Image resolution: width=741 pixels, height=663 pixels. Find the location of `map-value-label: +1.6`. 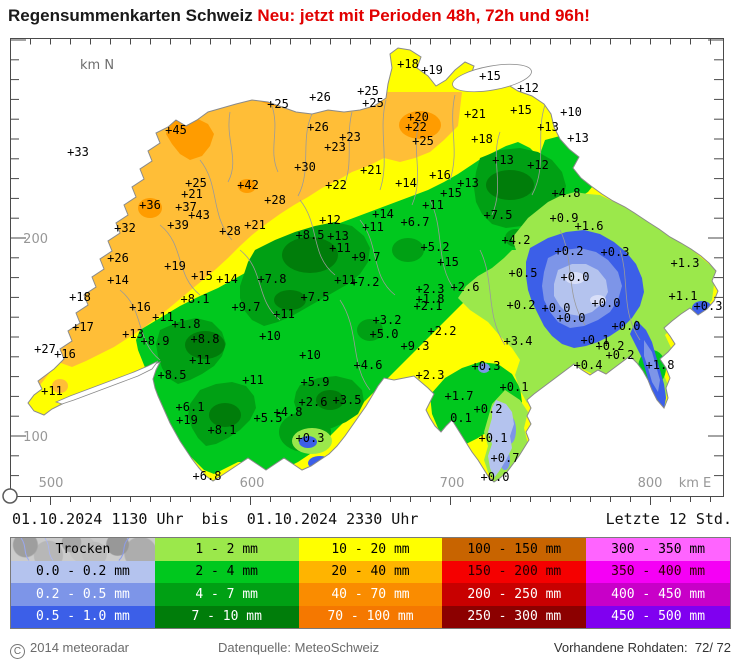

map-value-label: +1.6 is located at coordinates (589, 226).